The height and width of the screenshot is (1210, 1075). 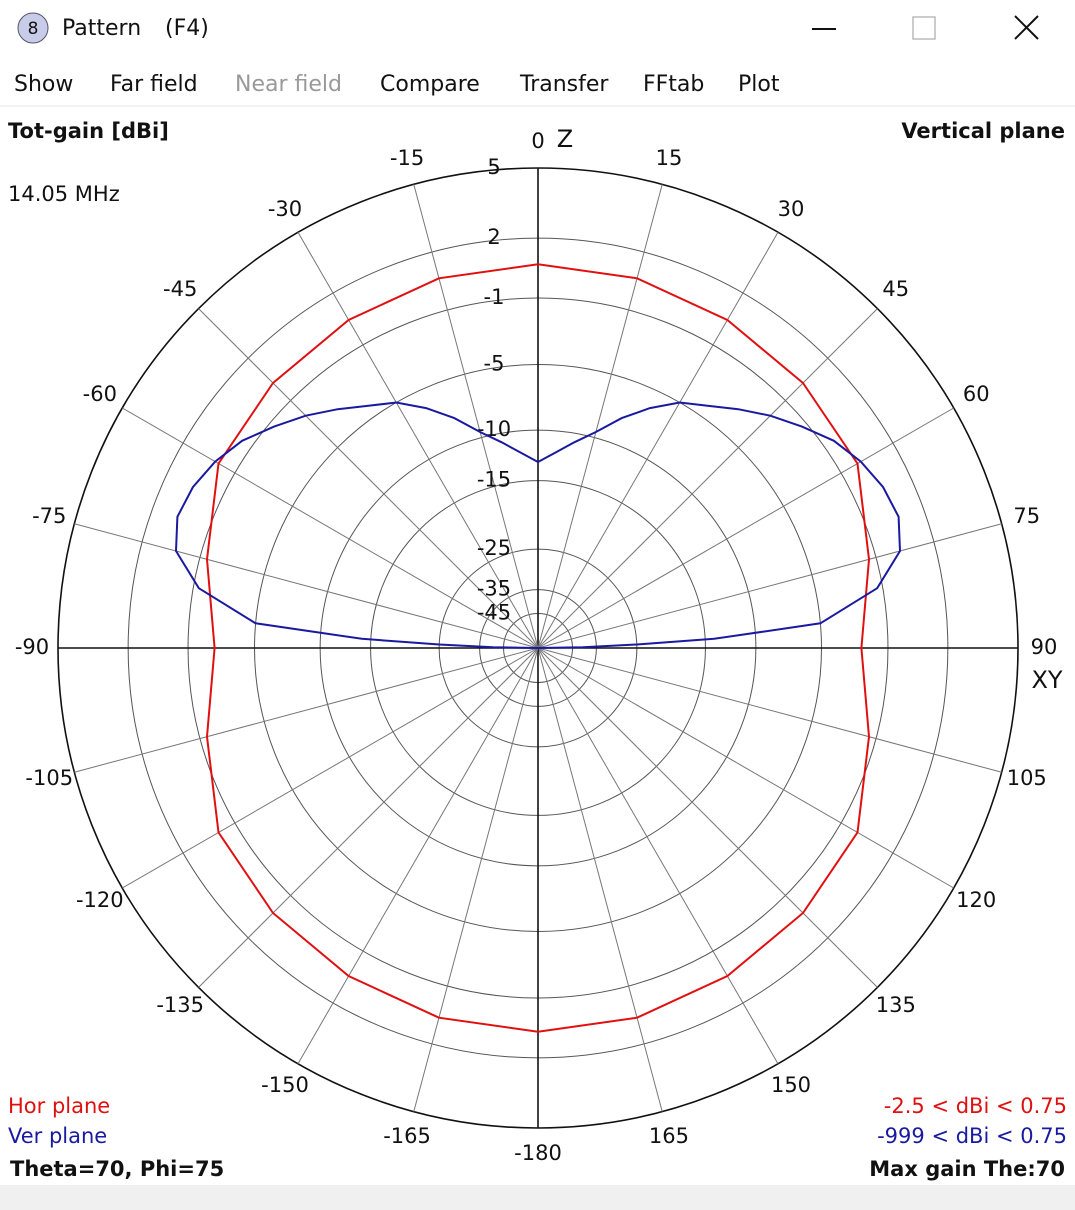 What do you see at coordinates (57, 1136) in the screenshot?
I see `legend-entry: Ver plane` at bounding box center [57, 1136].